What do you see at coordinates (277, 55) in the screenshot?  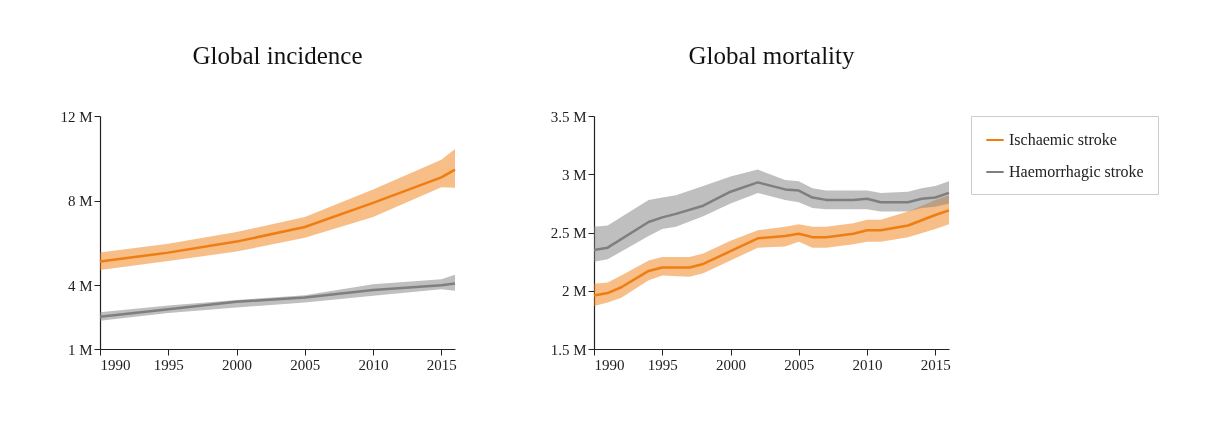 I see `chart-title: Global incidence` at bounding box center [277, 55].